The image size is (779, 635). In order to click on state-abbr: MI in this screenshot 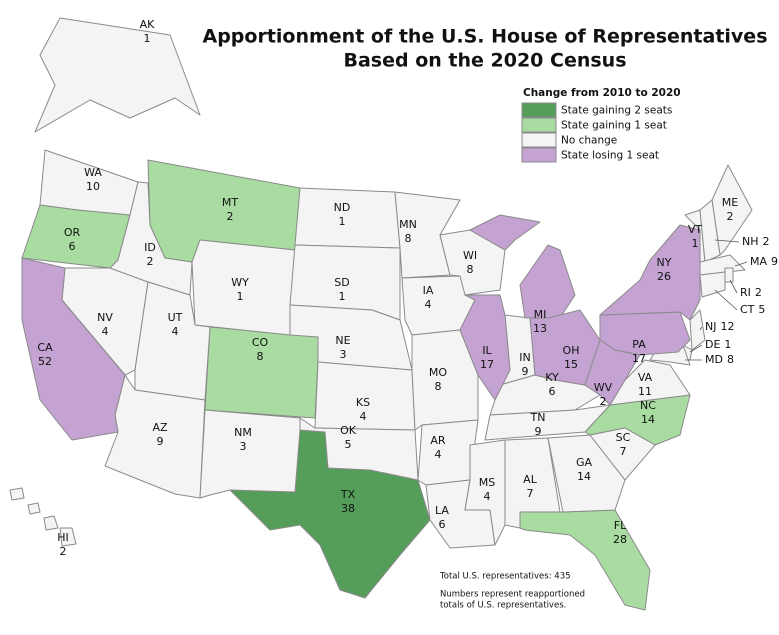, I will do `click(540, 314)`.